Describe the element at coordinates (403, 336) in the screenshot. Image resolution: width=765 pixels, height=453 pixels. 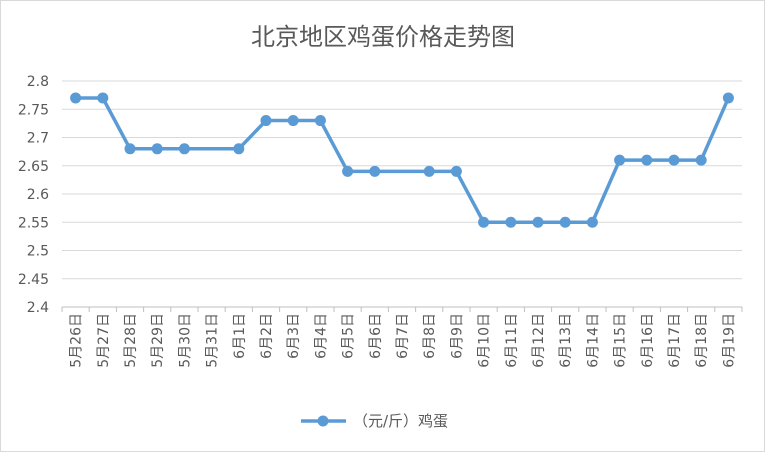
I see `x-tick-label: 6月7日` at that location.